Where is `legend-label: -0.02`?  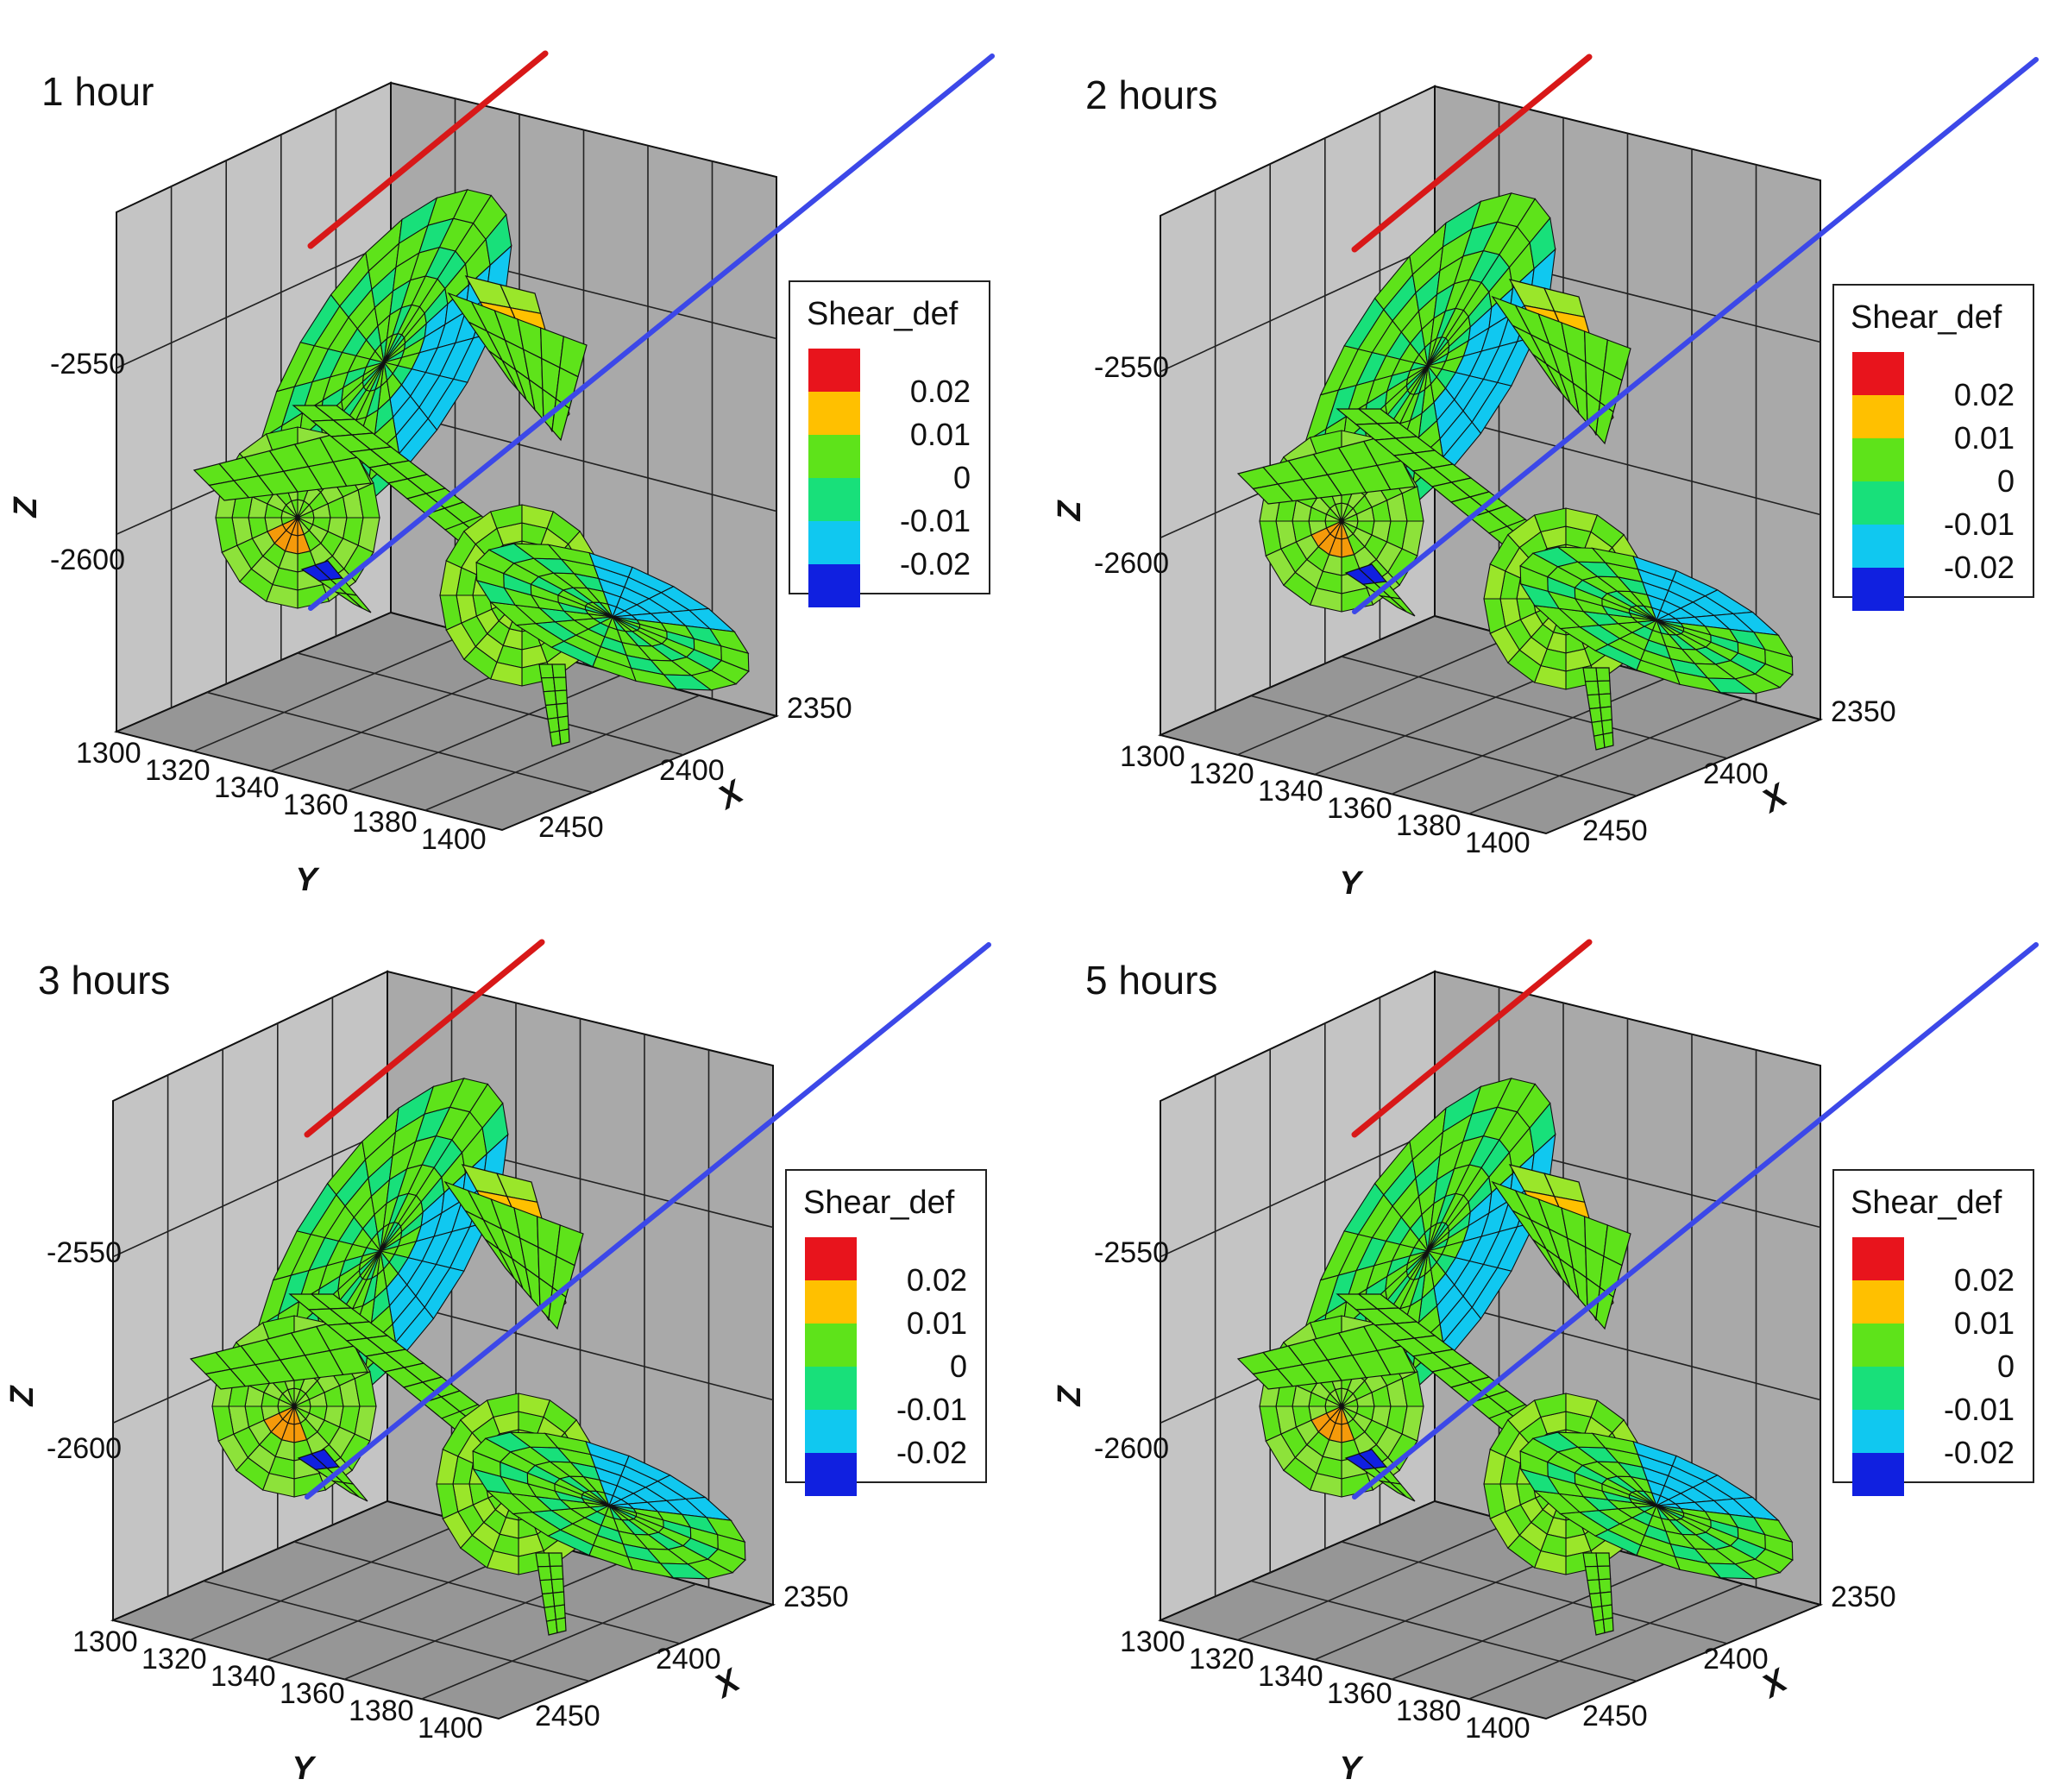
legend-label: -0.02 is located at coordinates (932, 1452).